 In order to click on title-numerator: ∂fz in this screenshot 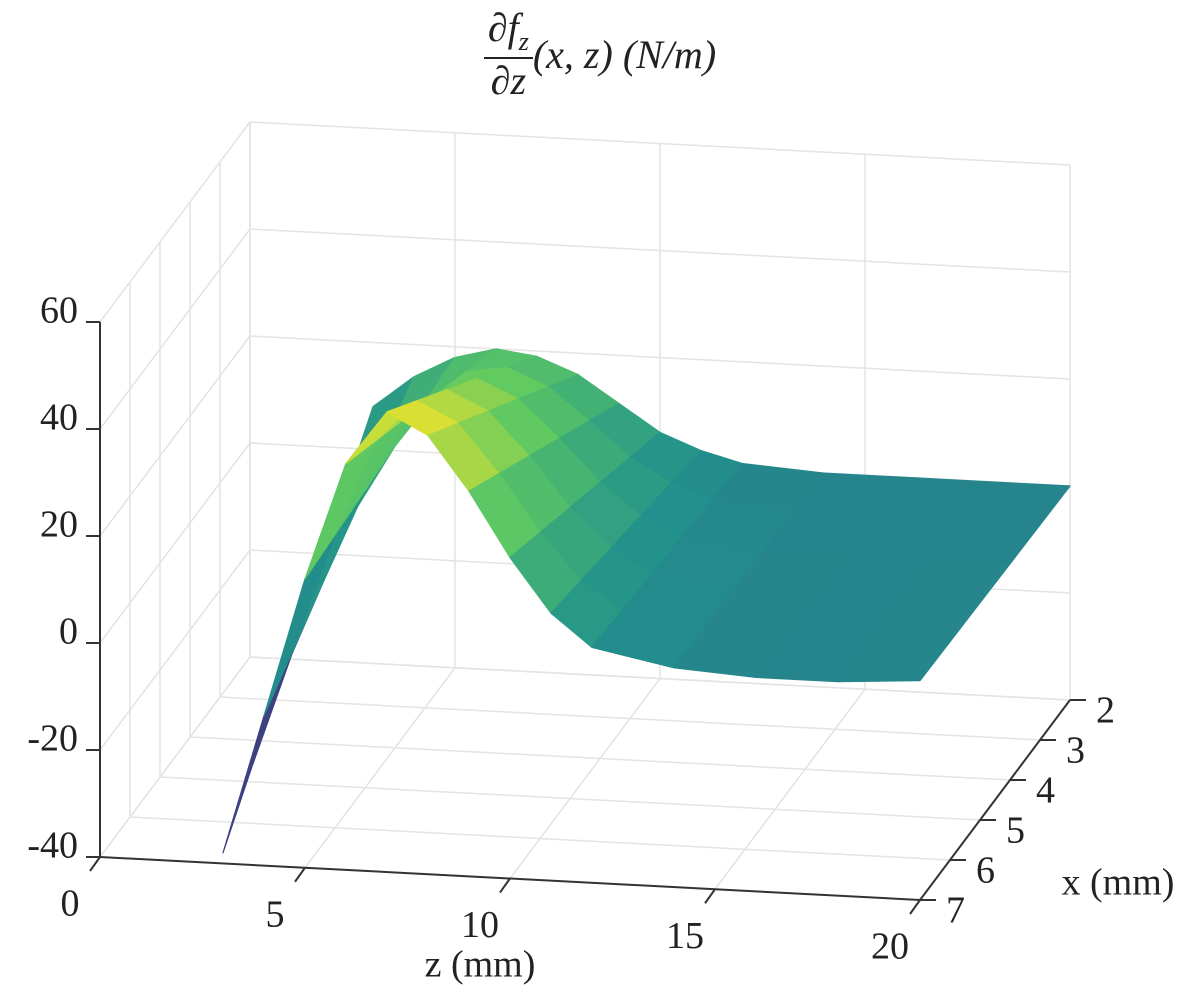, I will do `click(508, 32)`.